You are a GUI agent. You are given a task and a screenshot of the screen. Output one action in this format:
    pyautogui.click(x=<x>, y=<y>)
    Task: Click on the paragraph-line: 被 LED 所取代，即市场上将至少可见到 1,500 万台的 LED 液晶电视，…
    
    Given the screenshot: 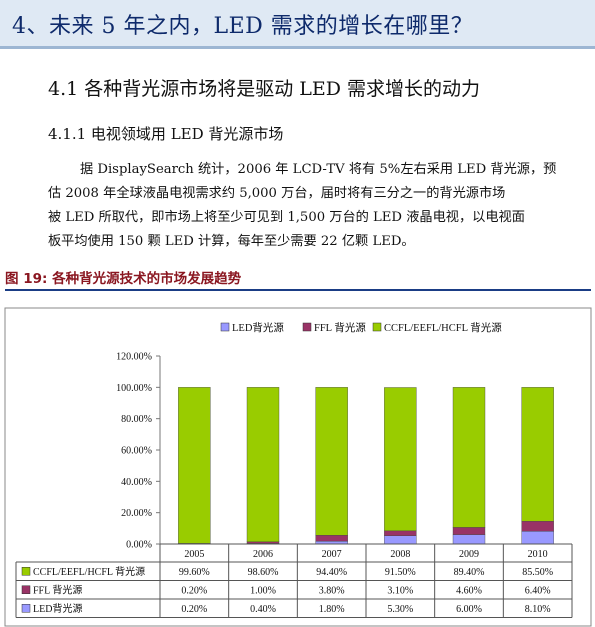 What is the action you would take?
    pyautogui.click(x=286, y=217)
    